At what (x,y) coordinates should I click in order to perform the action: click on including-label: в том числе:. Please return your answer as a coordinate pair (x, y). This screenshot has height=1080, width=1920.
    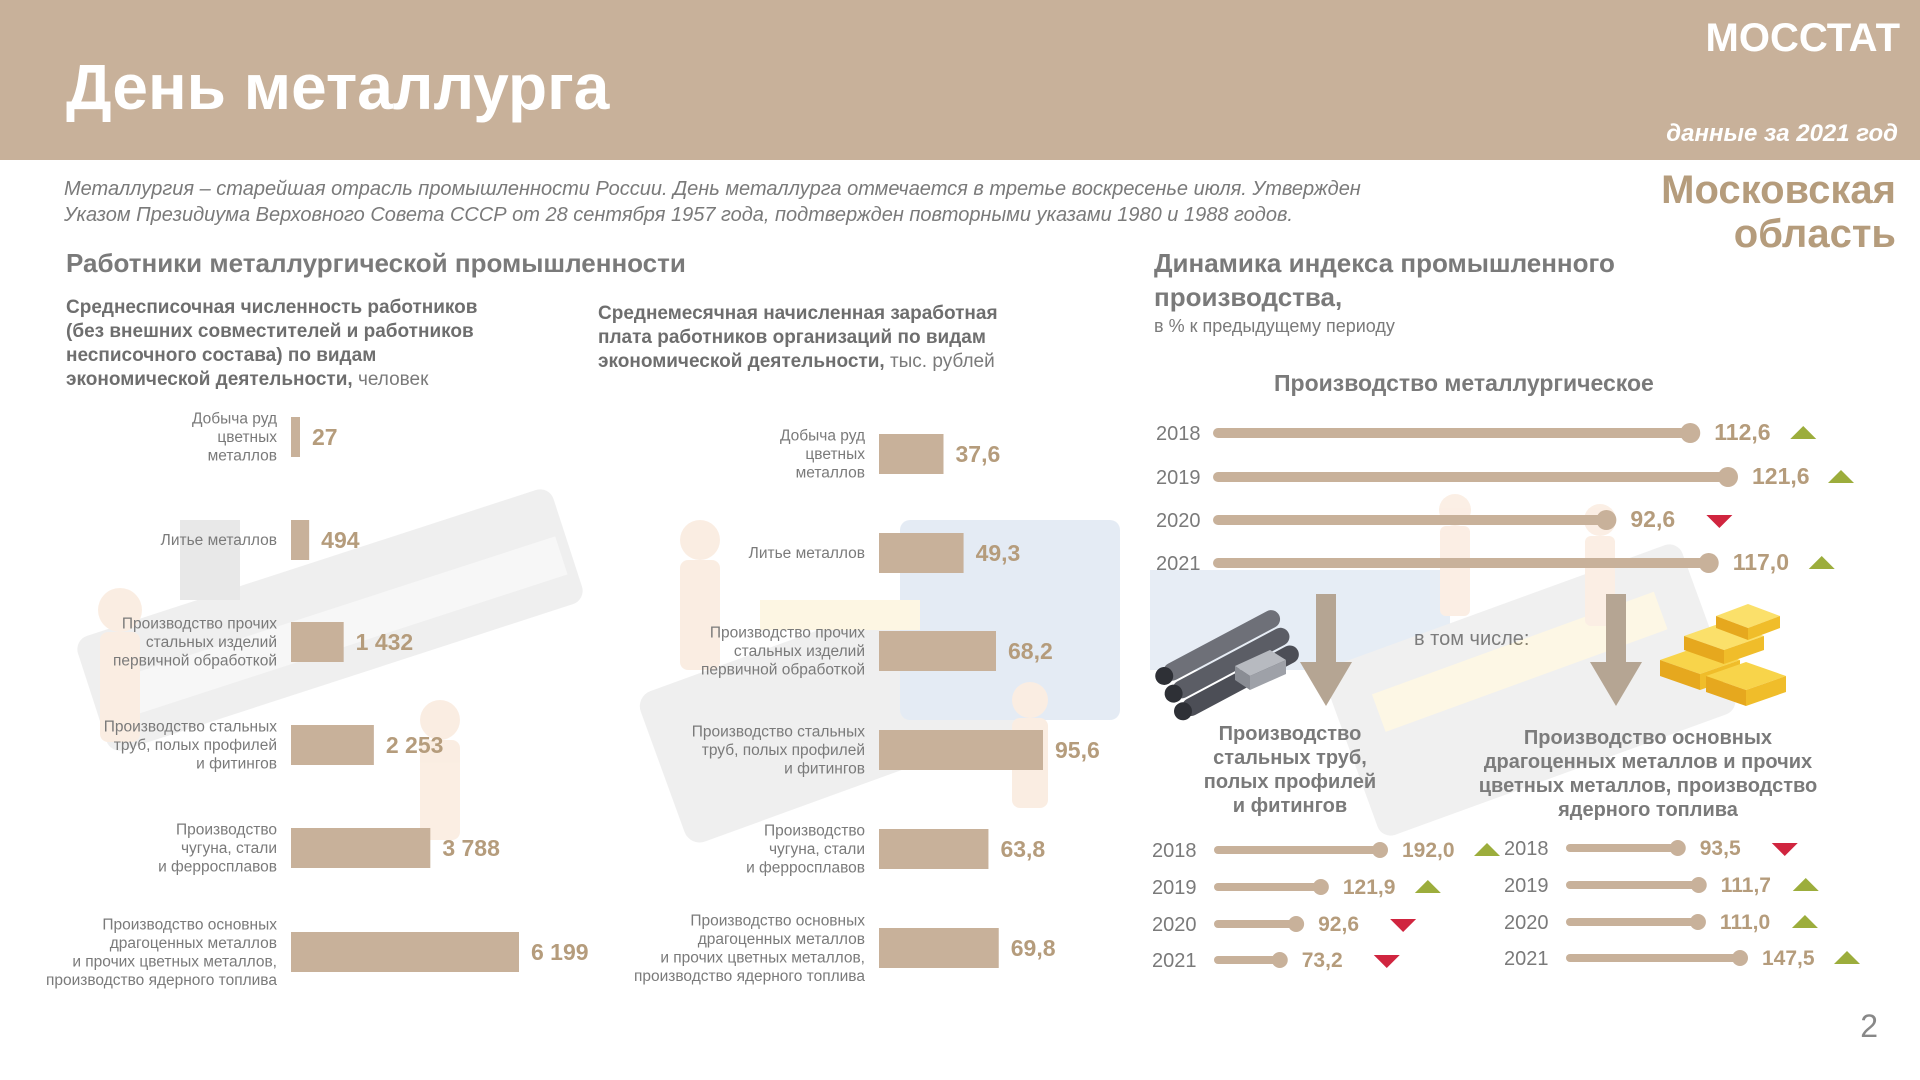
    Looking at the image, I should click on (1472, 639).